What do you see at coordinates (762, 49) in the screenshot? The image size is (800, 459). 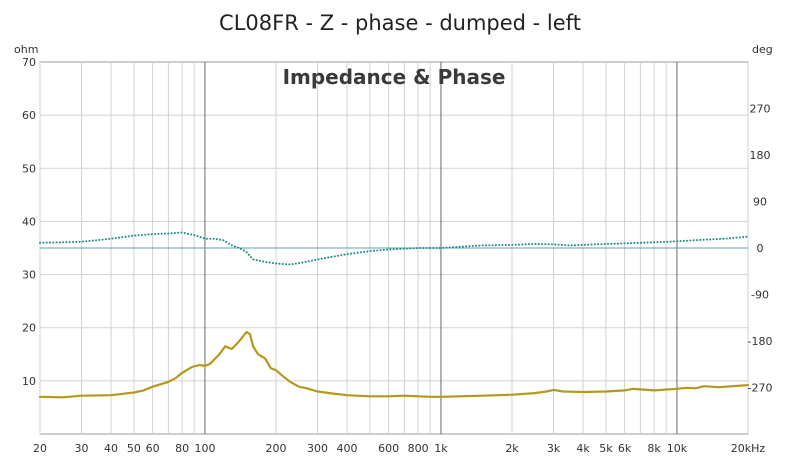 I see `right-axis-unit: deg` at bounding box center [762, 49].